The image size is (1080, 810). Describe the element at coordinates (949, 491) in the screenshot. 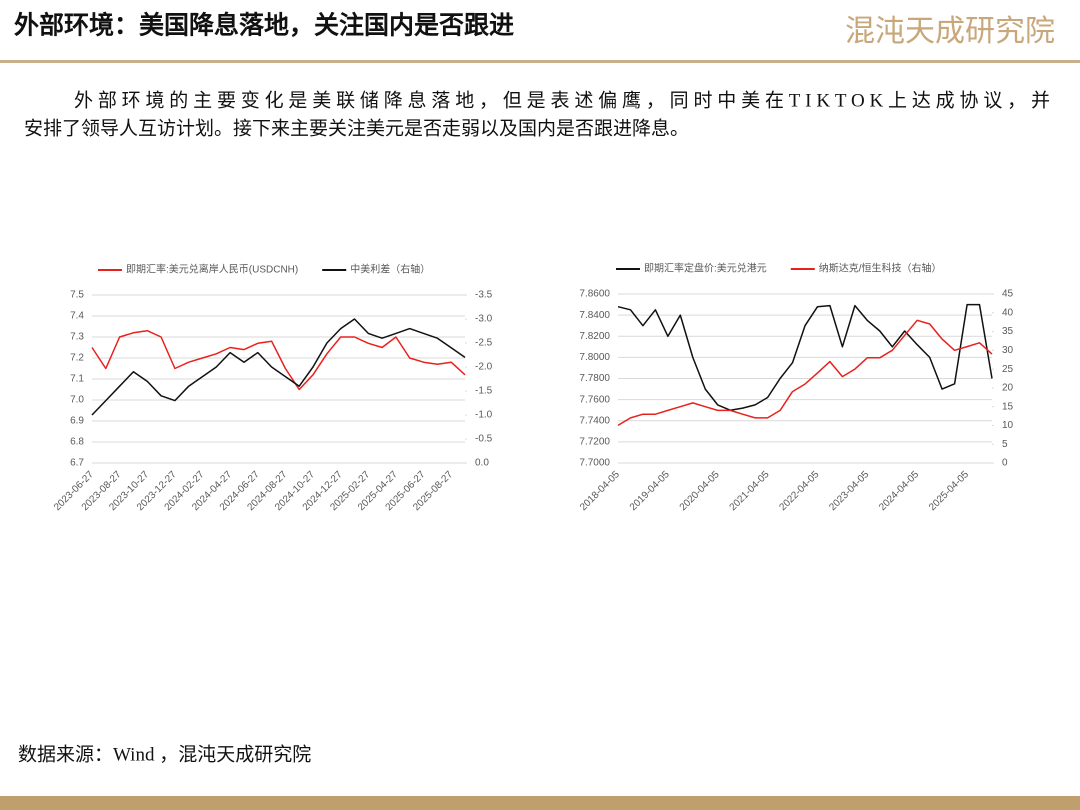

I see `x-tick-label: 2025-04-05` at that location.